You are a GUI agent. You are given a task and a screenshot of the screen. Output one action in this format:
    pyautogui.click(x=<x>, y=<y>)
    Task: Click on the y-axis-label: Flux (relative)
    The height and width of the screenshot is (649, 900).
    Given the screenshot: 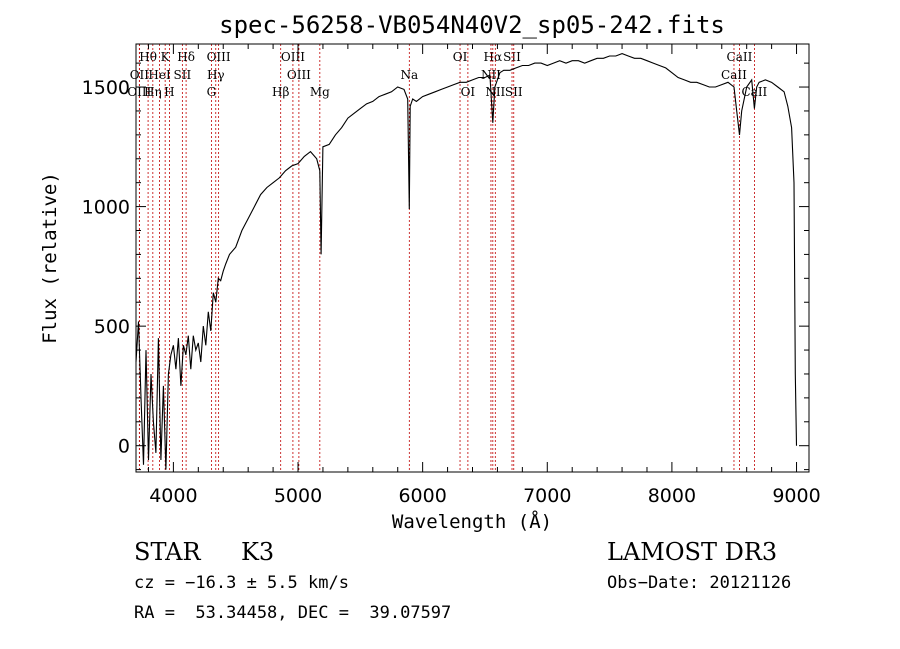 What is the action you would take?
    pyautogui.click(x=50, y=258)
    